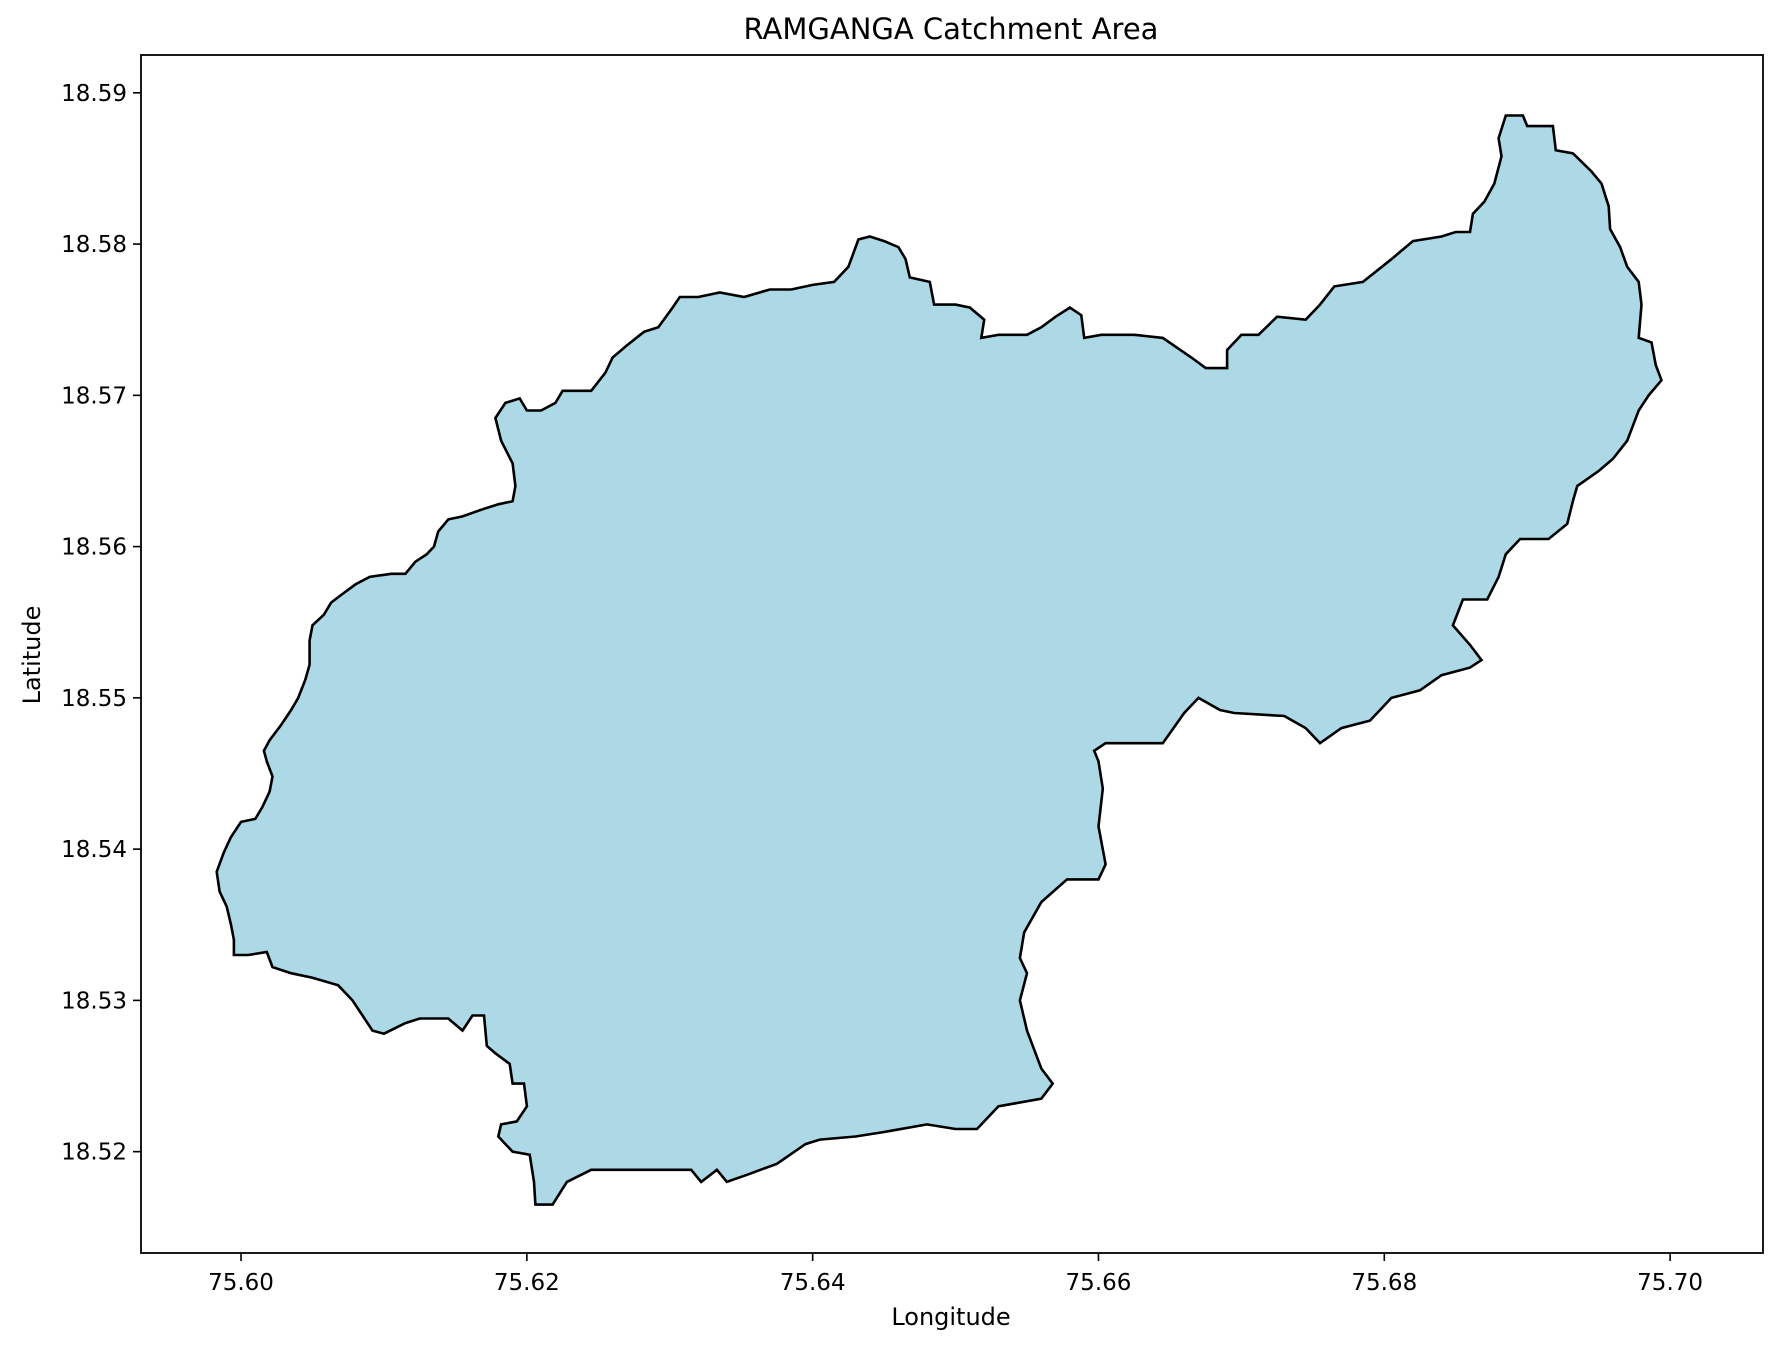 This screenshot has height=1346, width=1780. I want to click on x-tick-label: 75.70, so click(1670, 1283).